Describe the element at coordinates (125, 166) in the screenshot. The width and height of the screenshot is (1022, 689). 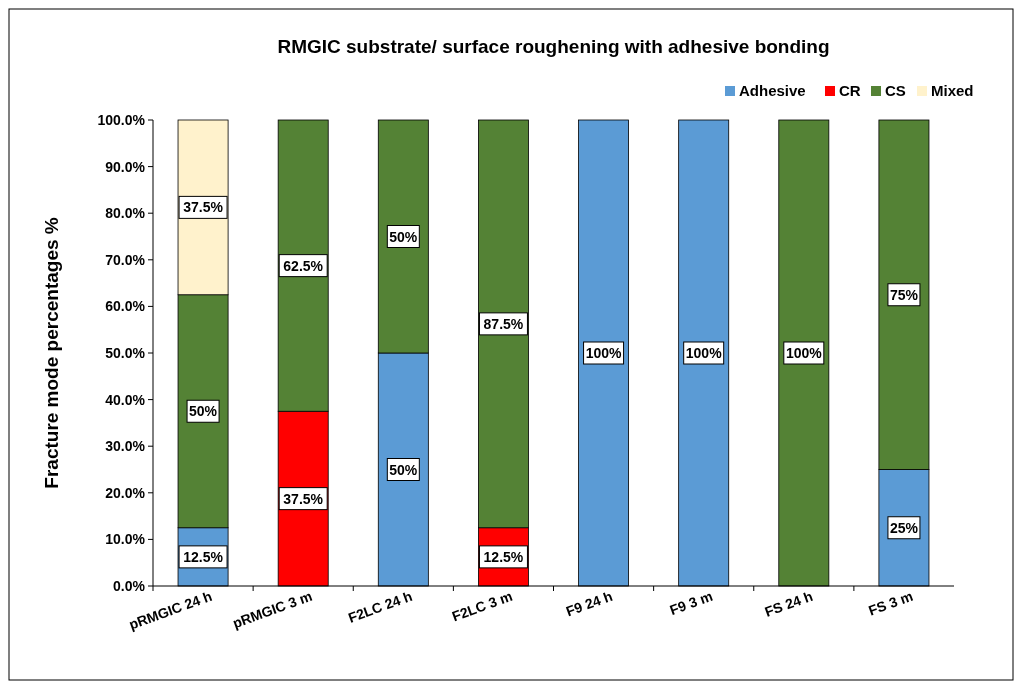
I see `y-tick-label: 90.0%` at that location.